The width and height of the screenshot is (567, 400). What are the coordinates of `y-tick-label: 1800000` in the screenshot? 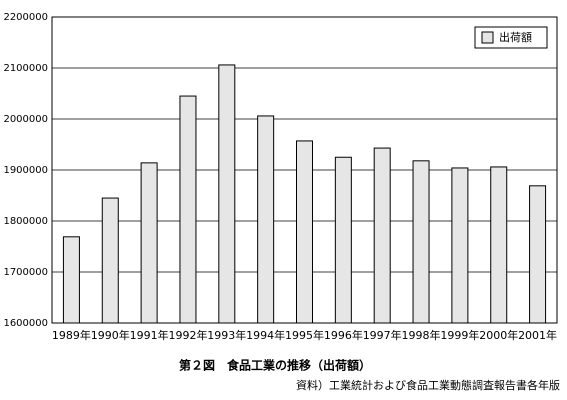 It's located at (25, 221).